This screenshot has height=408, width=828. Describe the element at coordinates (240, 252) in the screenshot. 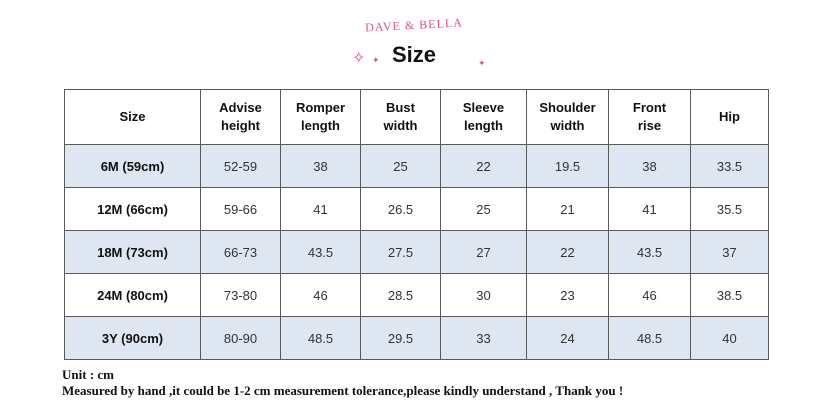

I see `measurement-cell: 66-73` at that location.